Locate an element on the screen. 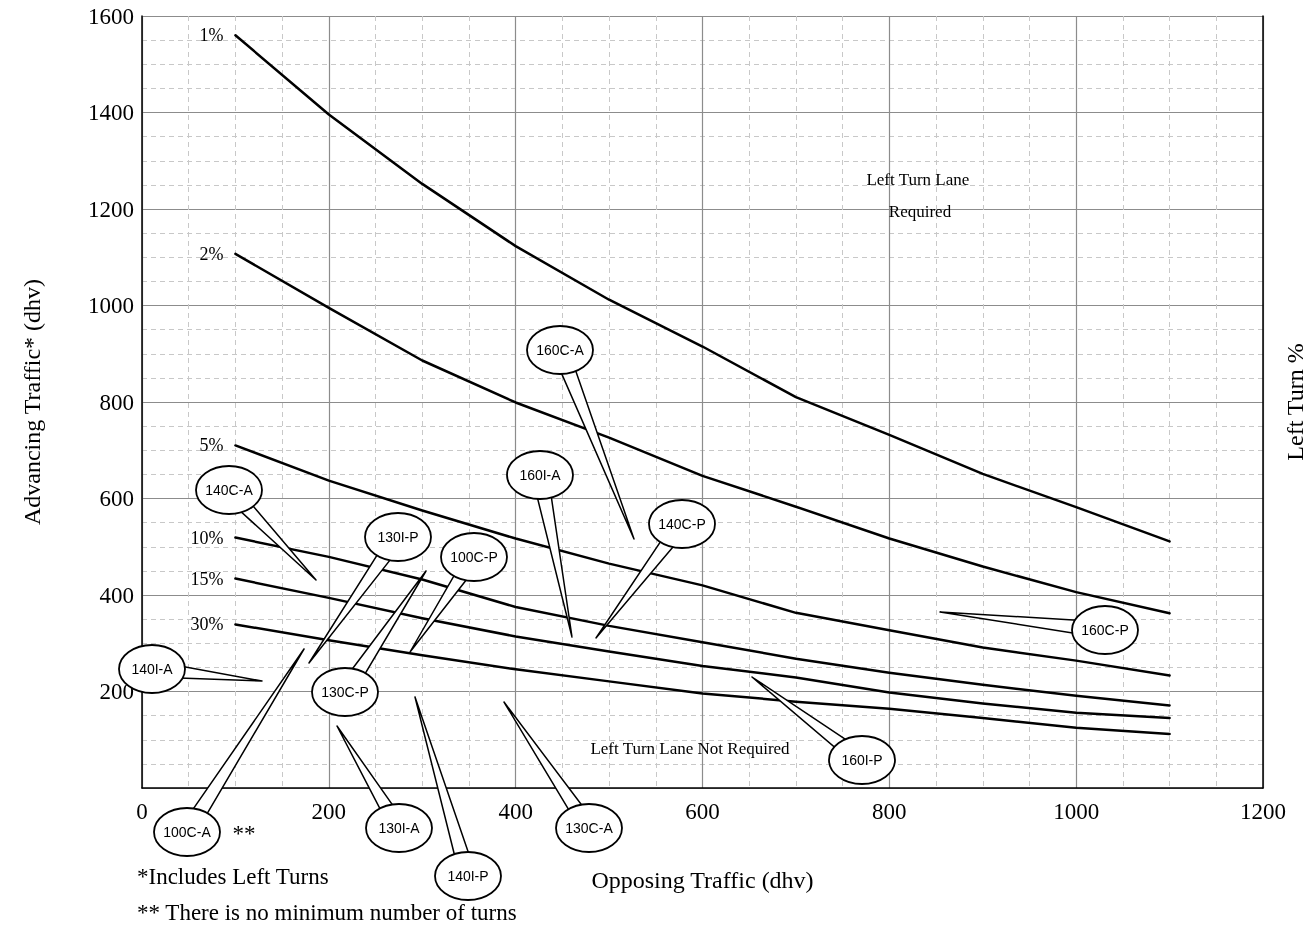 This screenshot has width=1315, height=936. x-tick-label: 0 is located at coordinates (142, 811).